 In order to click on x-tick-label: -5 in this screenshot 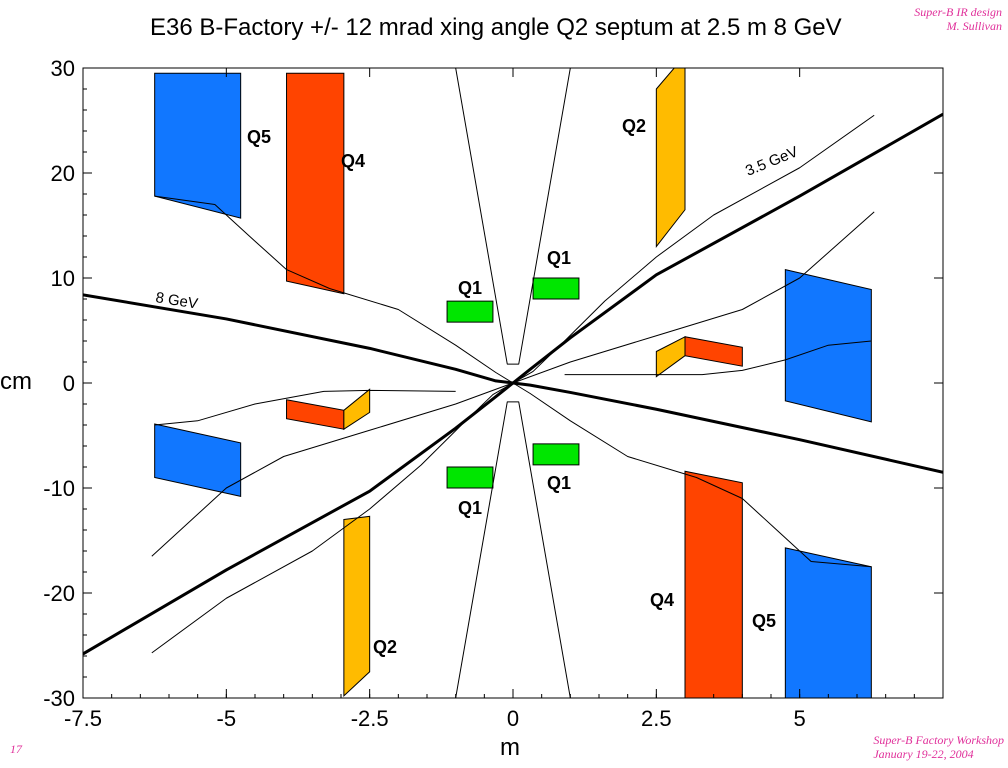, I will do `click(227, 718)`.